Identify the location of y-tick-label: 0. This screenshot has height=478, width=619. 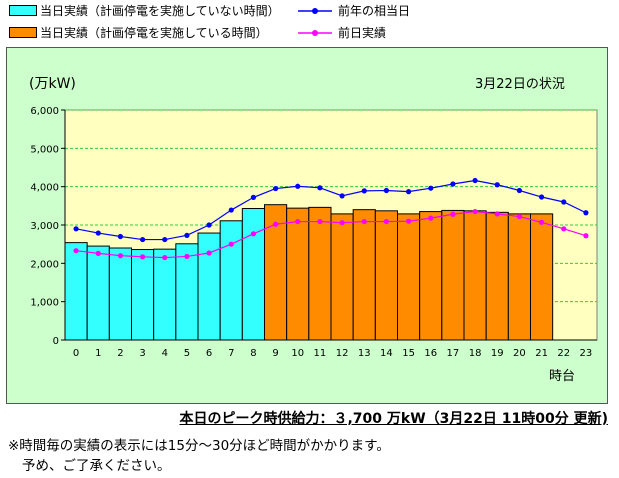
(56, 341).